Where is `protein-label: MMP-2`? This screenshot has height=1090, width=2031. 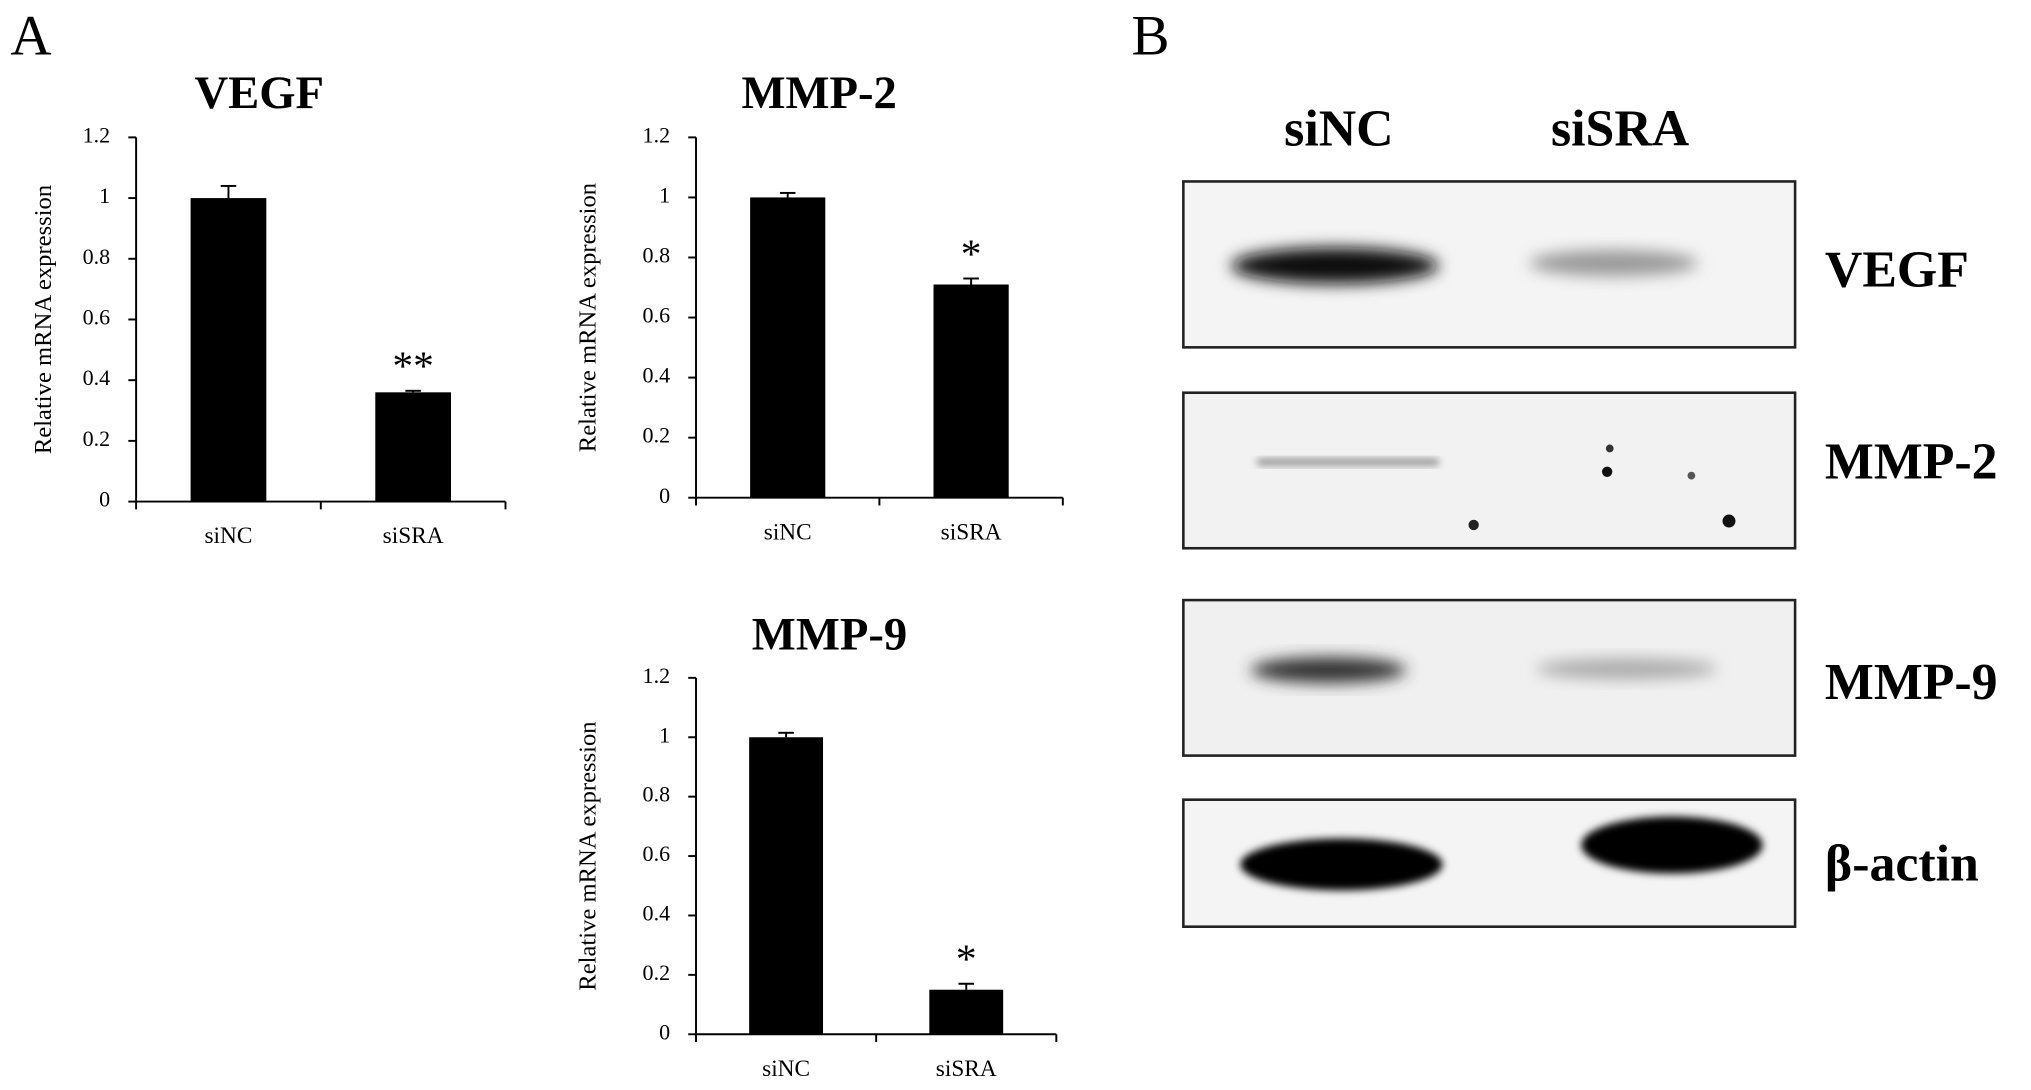 protein-label: MMP-2 is located at coordinates (1911, 461).